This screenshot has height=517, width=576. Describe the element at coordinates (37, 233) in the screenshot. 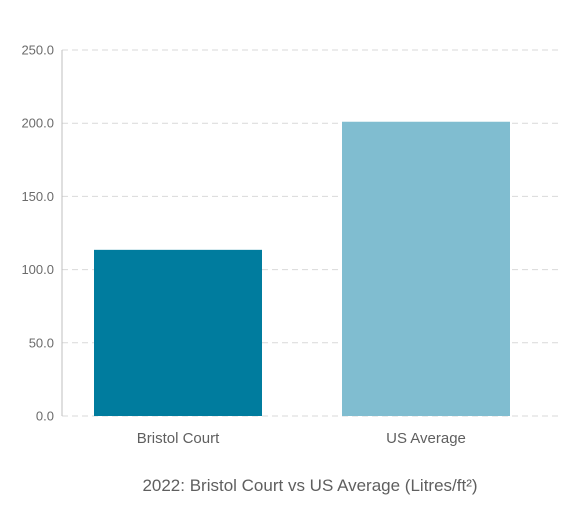

I see `y-axis-ticks: 0.0 50.0 100.0 150.0 200.0 250.0` at that location.